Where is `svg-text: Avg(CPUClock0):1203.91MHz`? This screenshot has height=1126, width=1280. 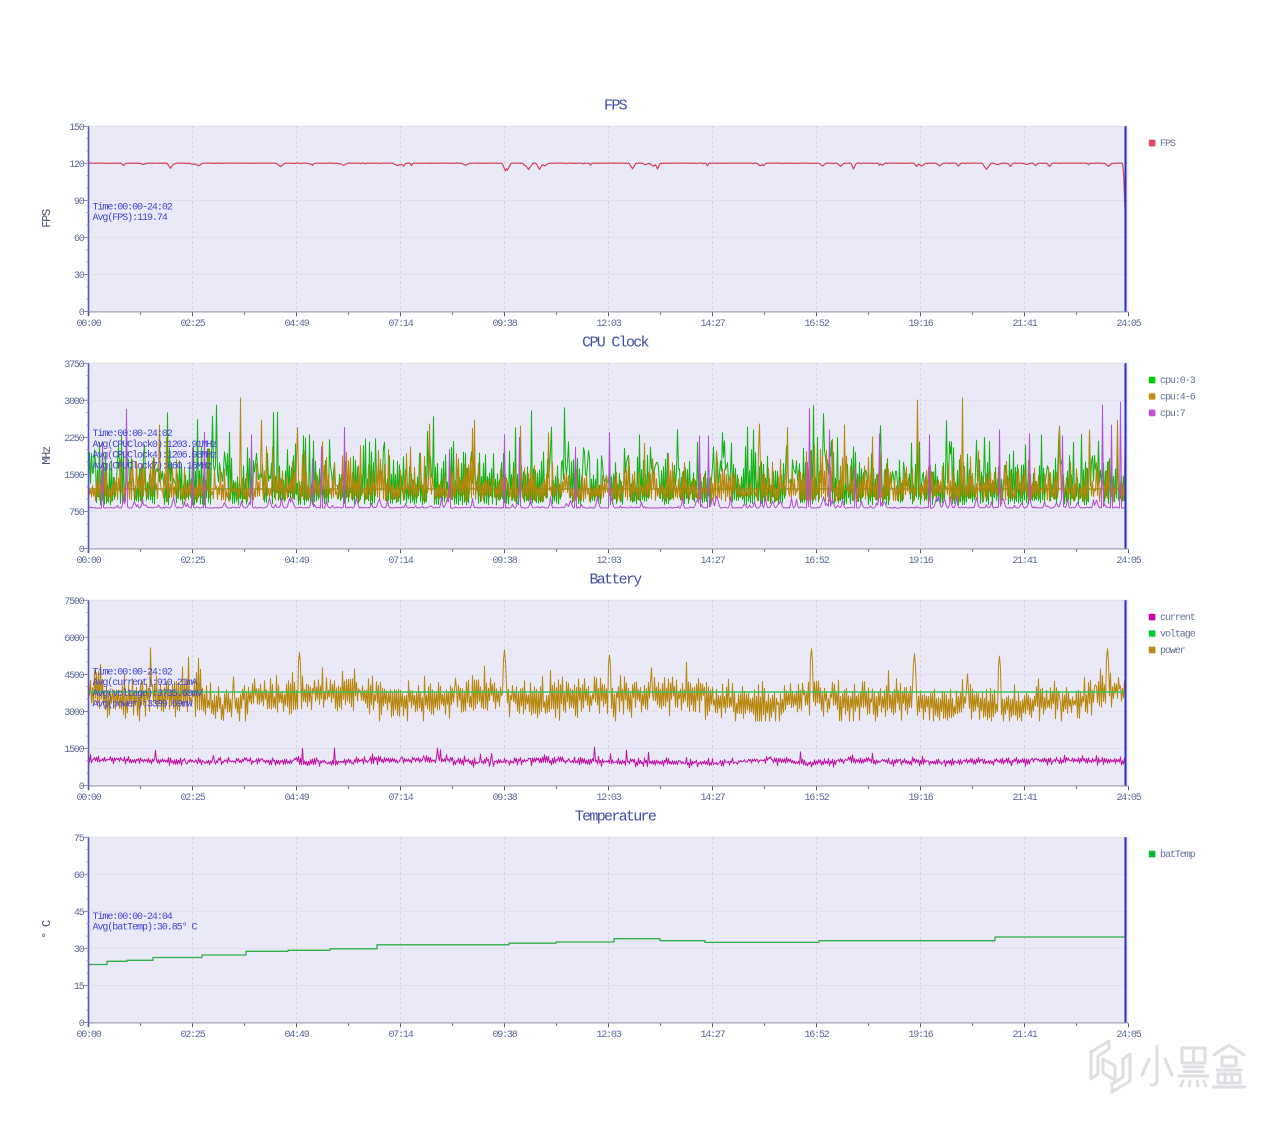 svg-text: Avg(CPUClock0):1203.91MHz is located at coordinates (155, 445).